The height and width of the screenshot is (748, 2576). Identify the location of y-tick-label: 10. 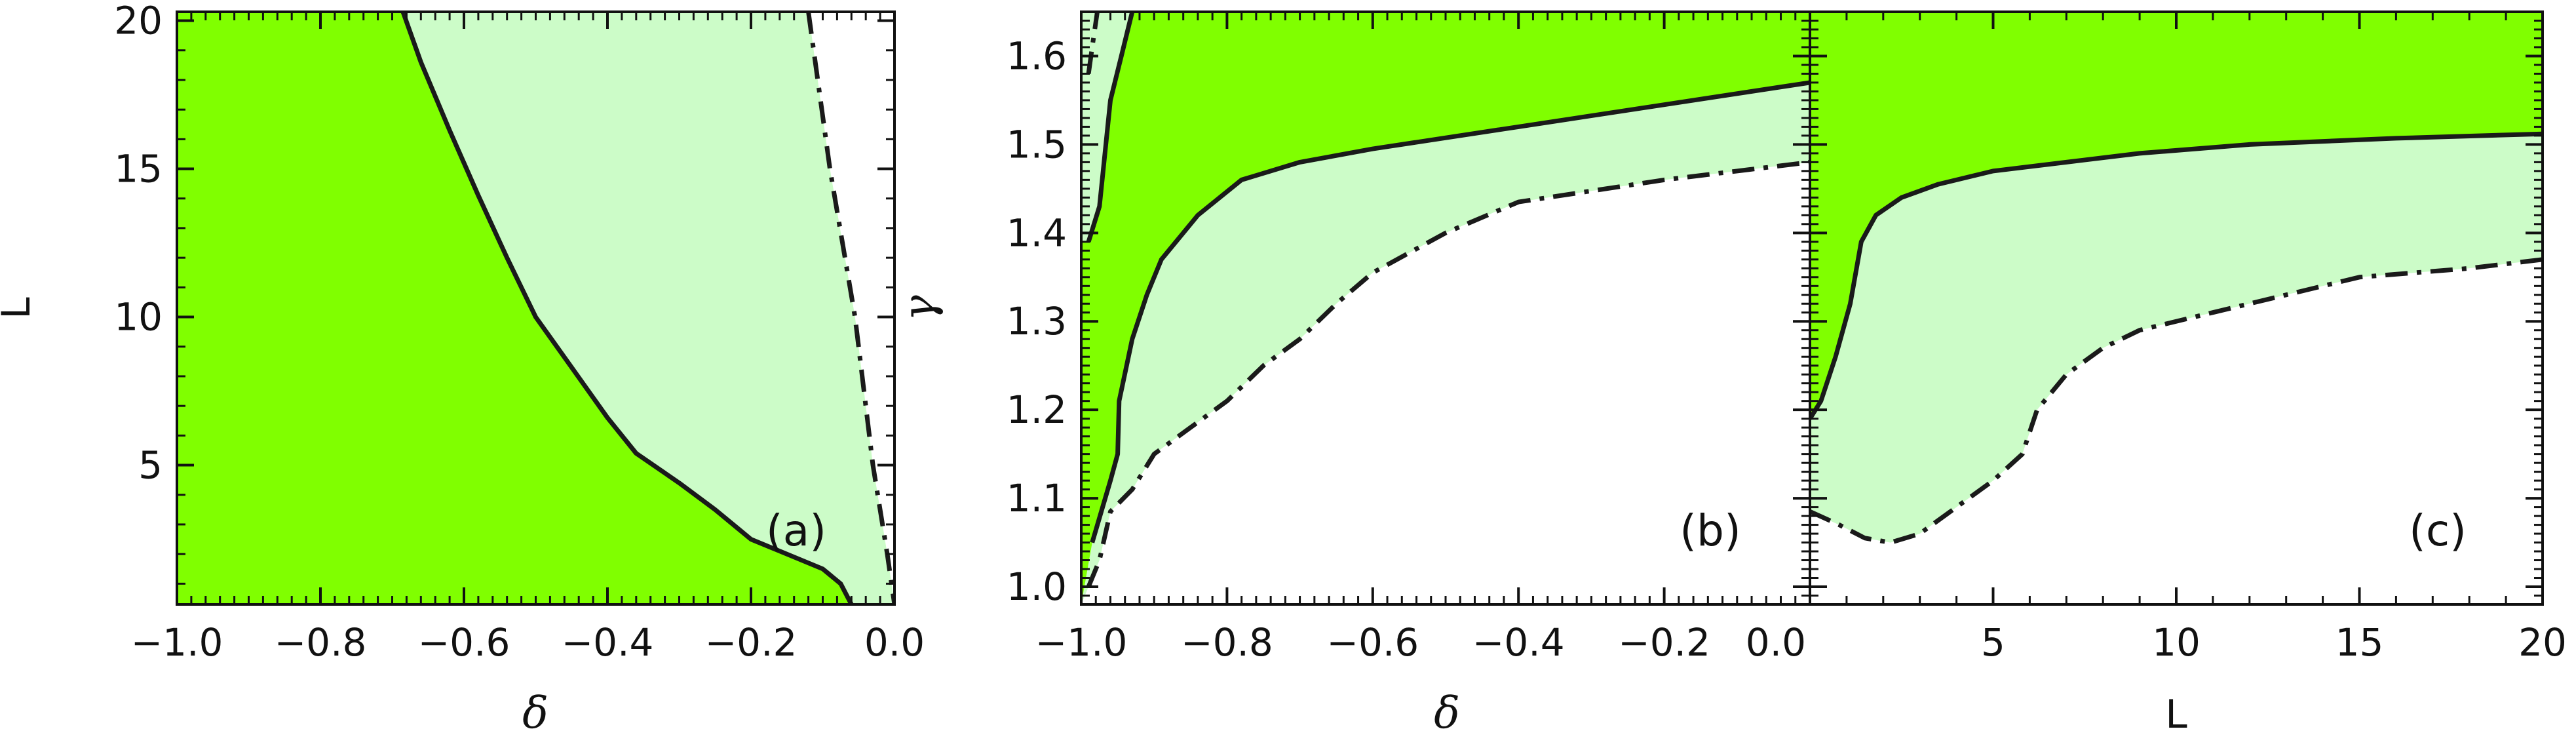
(138, 317).